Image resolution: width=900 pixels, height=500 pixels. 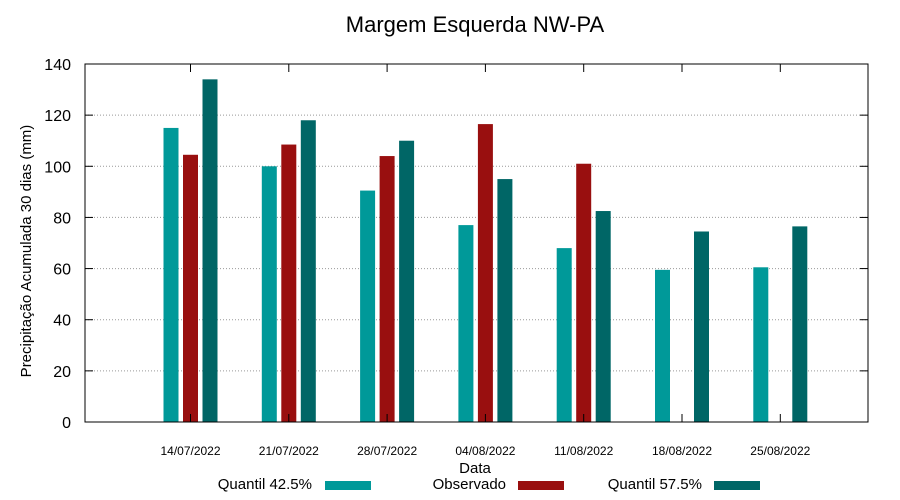 I want to click on x-axis-label: Data, so click(x=475, y=468).